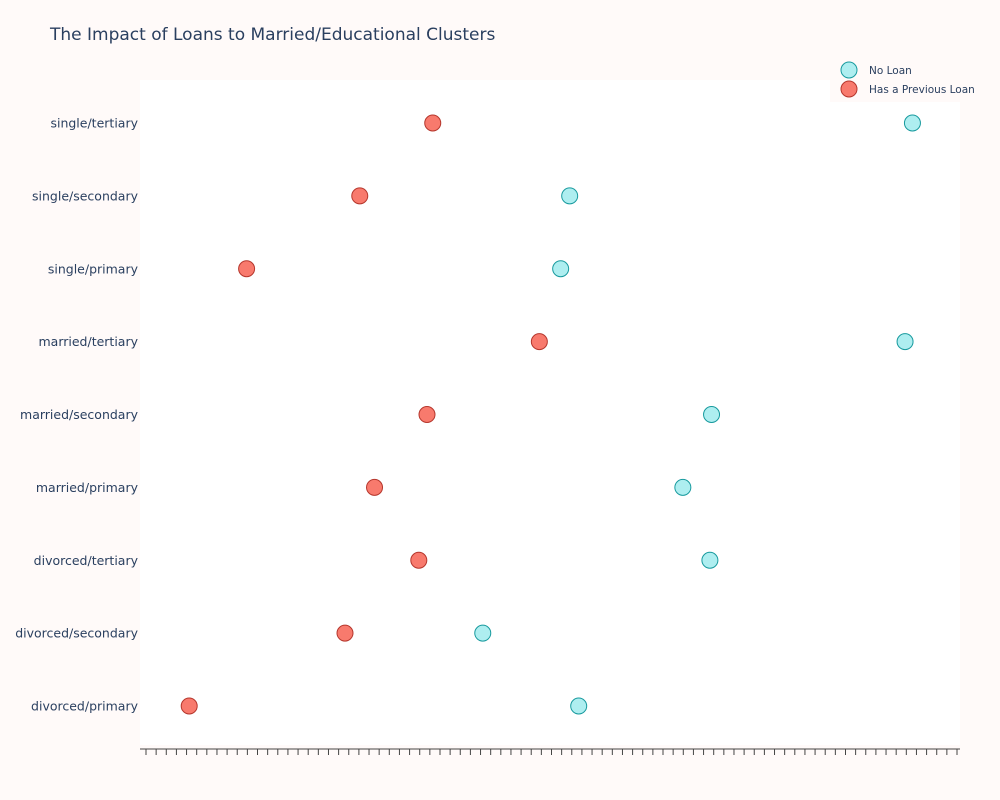 The width and height of the screenshot is (1000, 800). What do you see at coordinates (550, 751) in the screenshot?
I see `x-axis` at bounding box center [550, 751].